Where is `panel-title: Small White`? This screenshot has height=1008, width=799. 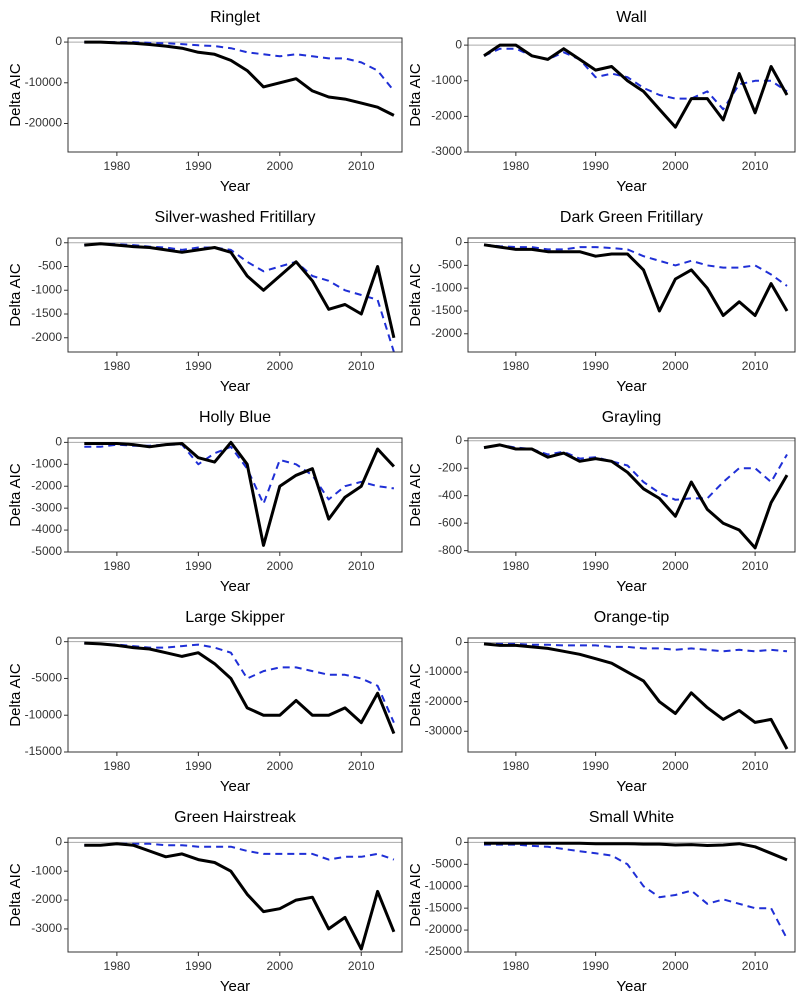 panel-title: Small White is located at coordinates (631, 817).